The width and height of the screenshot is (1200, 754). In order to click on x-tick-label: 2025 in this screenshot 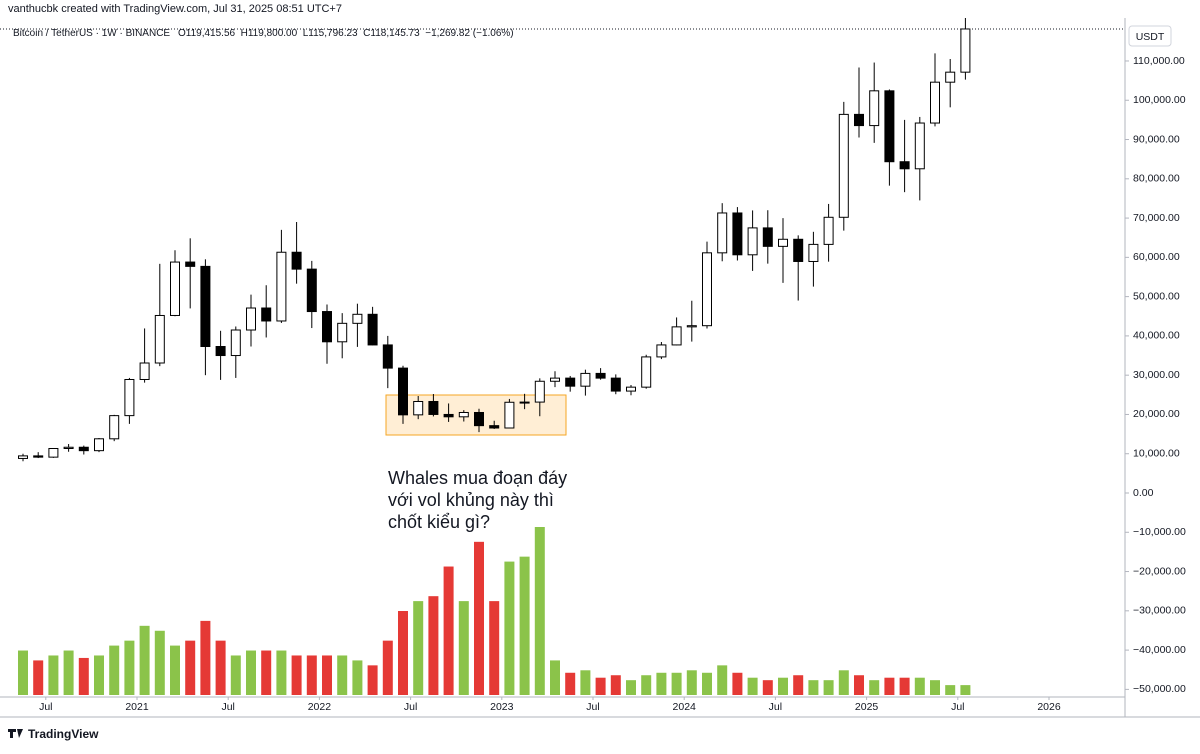, I will do `click(867, 707)`.